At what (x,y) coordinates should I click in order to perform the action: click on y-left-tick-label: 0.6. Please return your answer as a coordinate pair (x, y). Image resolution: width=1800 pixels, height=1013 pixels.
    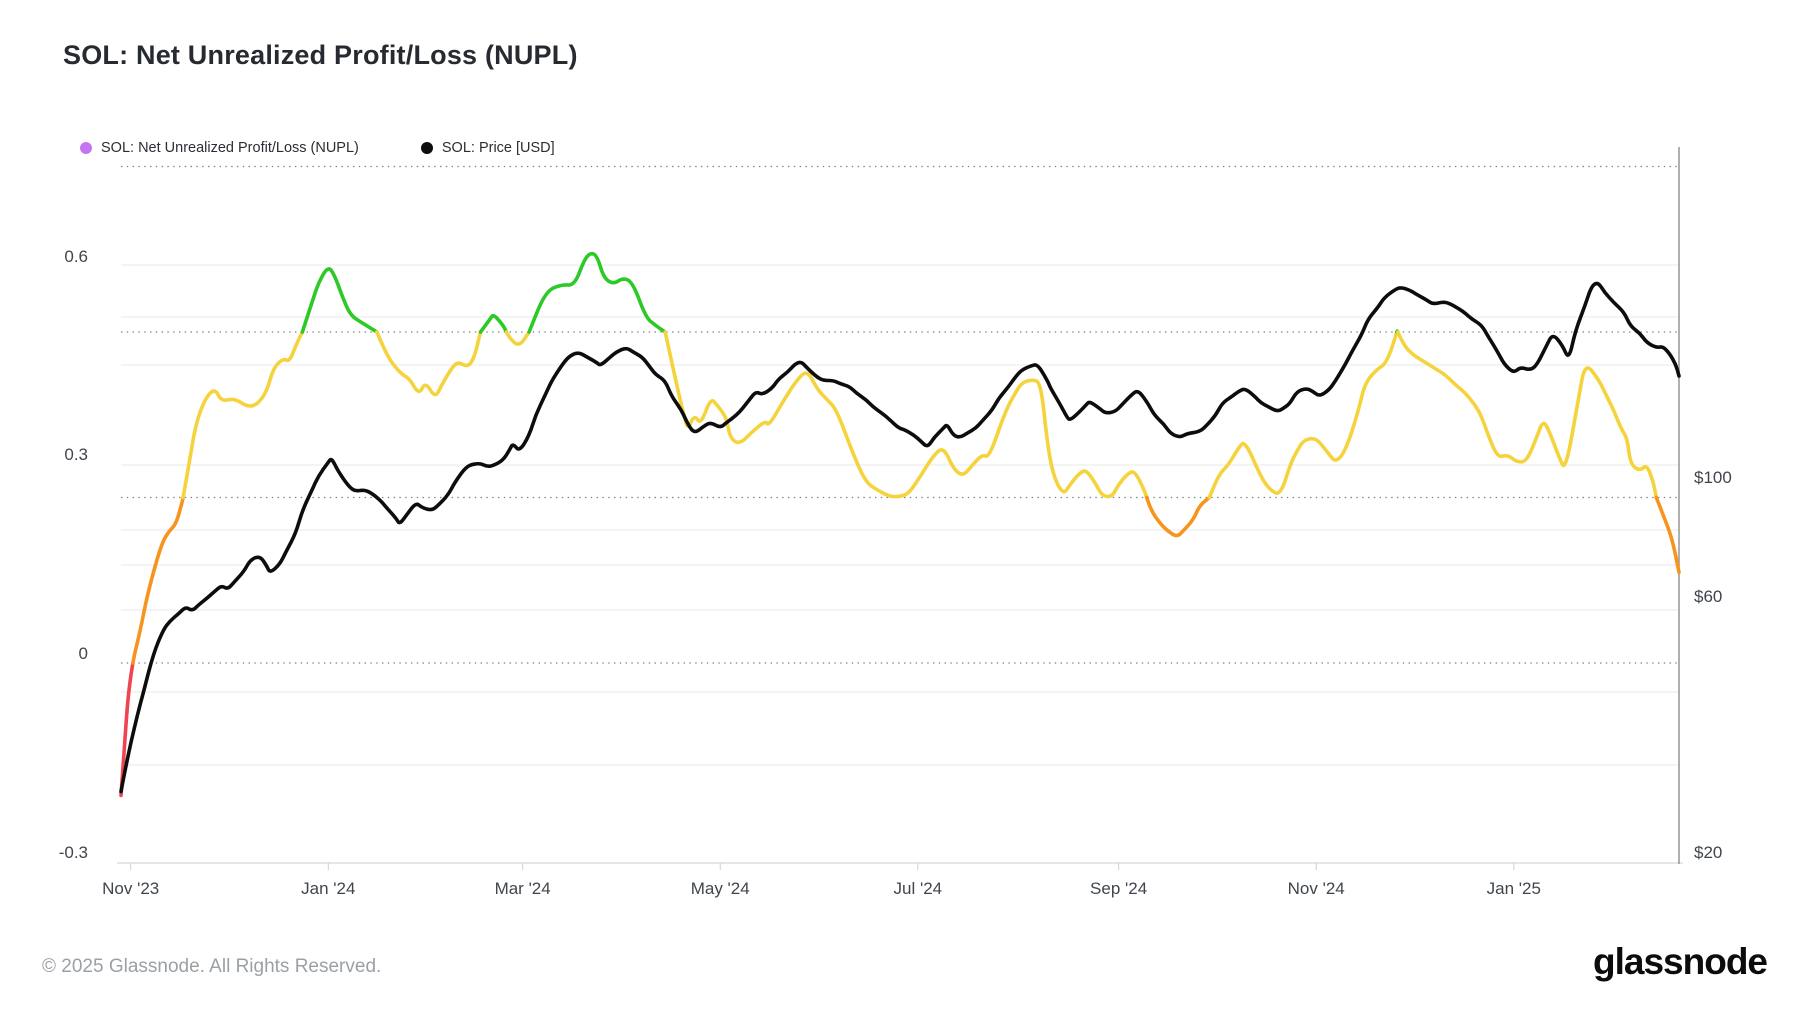
    Looking at the image, I should click on (76, 256).